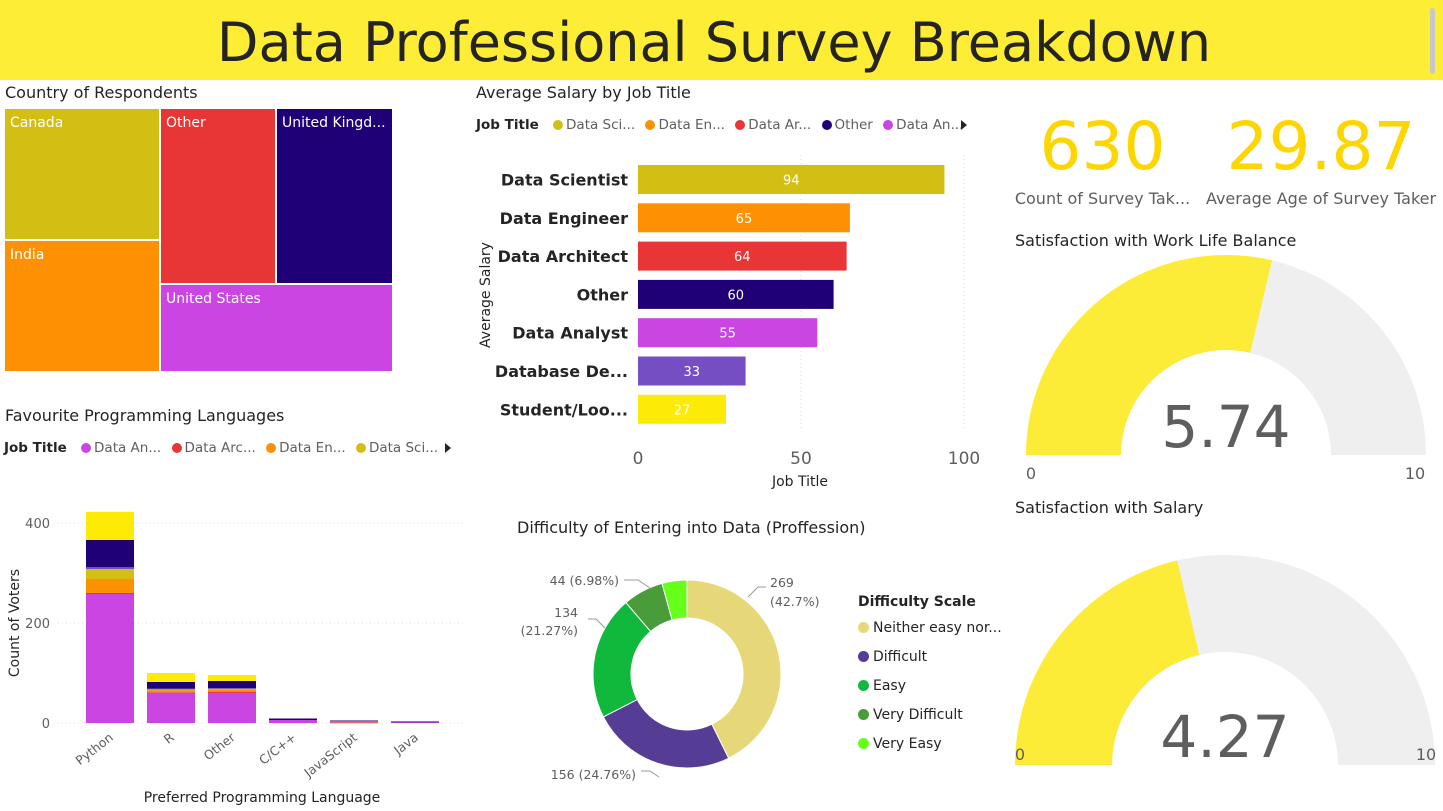 This screenshot has height=811, width=1443. What do you see at coordinates (262, 798) in the screenshot?
I see `x-axis-title: Preferred Programming Language` at bounding box center [262, 798].